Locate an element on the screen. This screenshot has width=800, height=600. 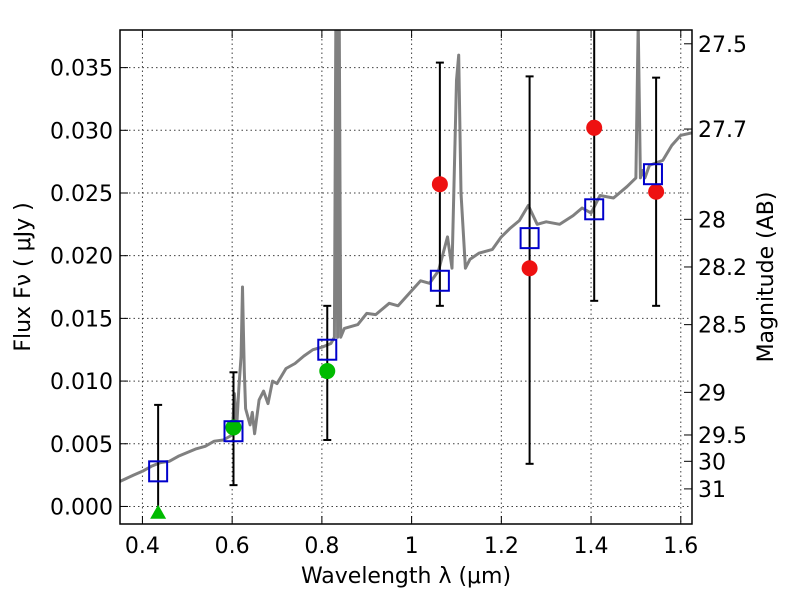
right-axis-label: Magnitude (AB) is located at coordinates (766, 277).